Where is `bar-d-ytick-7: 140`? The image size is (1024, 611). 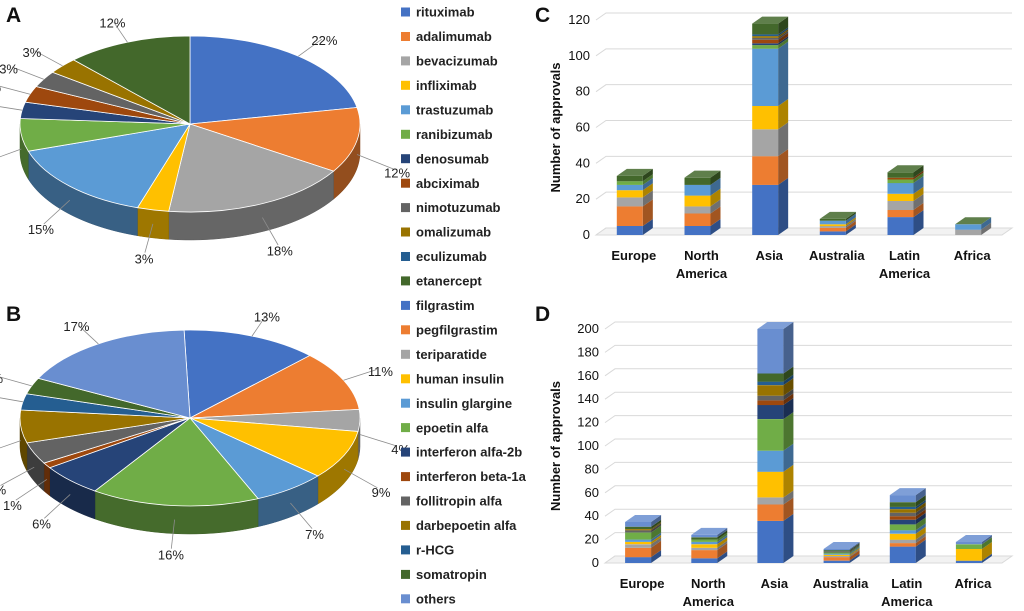
bar-d-ytick-7: 140 is located at coordinates (588, 398).